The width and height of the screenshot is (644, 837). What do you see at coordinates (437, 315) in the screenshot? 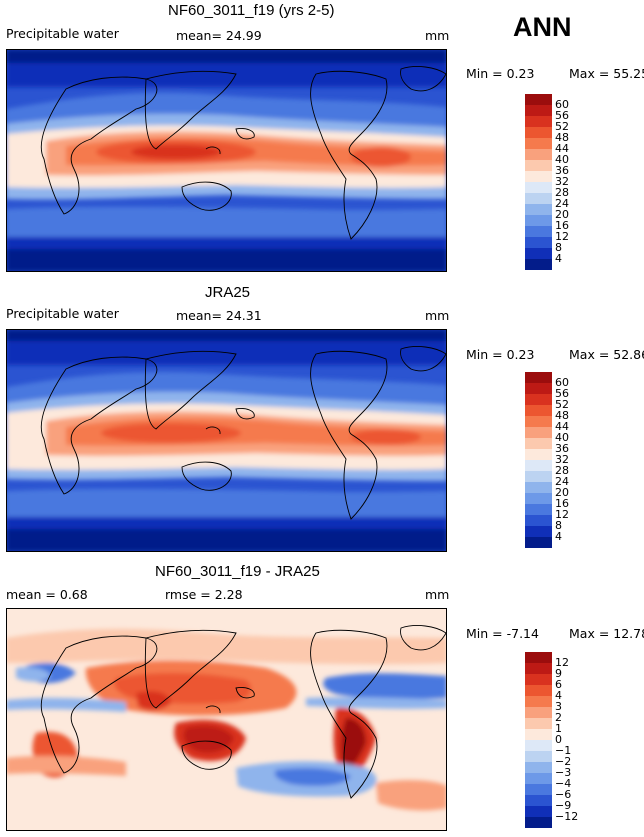
I see `panel2-units: mm` at bounding box center [437, 315].